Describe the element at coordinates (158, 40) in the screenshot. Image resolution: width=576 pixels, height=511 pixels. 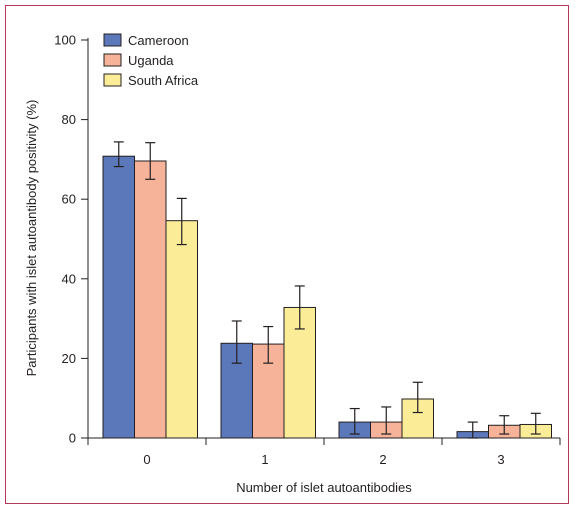
I see `legend-label: Cameroon` at that location.